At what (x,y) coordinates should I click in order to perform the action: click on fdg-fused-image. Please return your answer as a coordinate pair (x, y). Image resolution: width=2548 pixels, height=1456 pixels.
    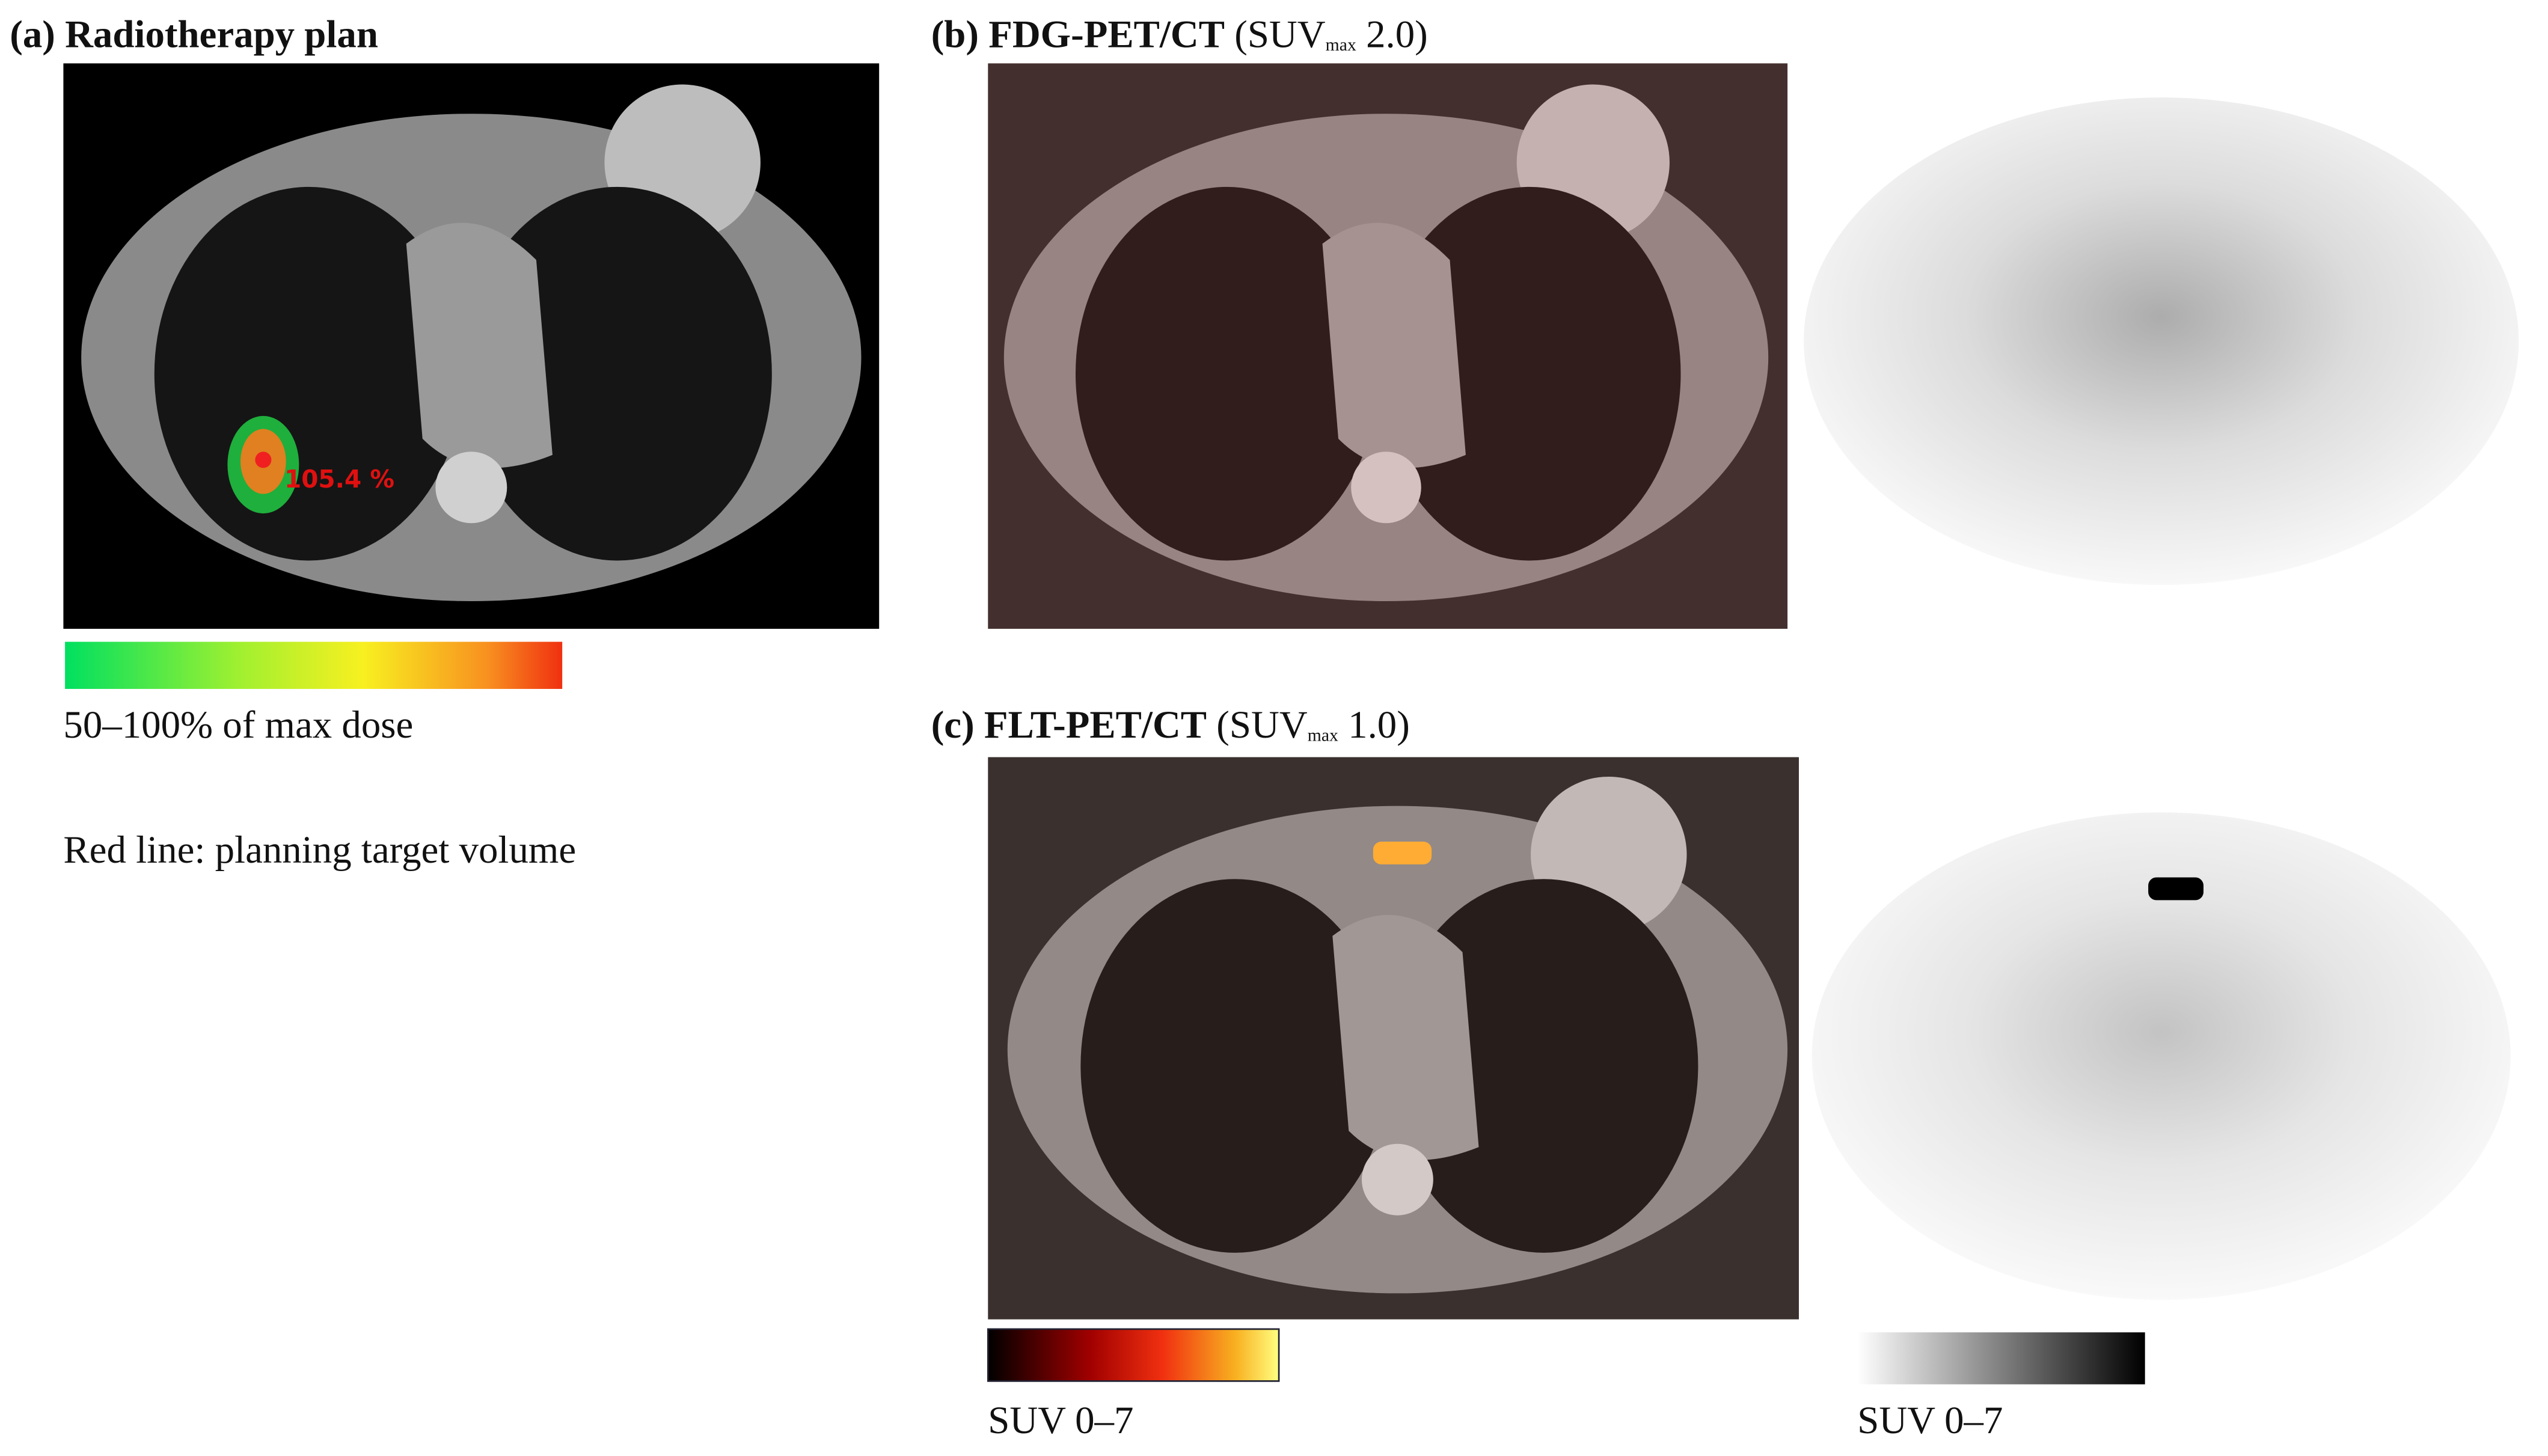
    Looking at the image, I should click on (1388, 346).